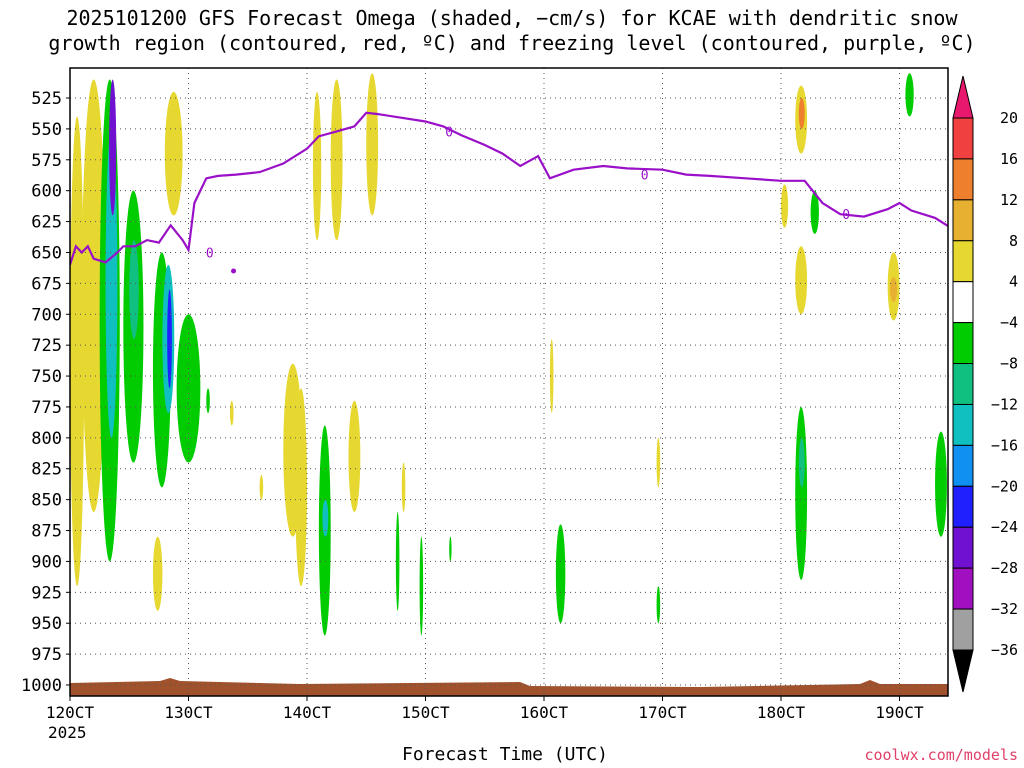 The image size is (1024, 768). What do you see at coordinates (941, 755) in the screenshot?
I see `credit-link: coolwx.com/models` at bounding box center [941, 755].